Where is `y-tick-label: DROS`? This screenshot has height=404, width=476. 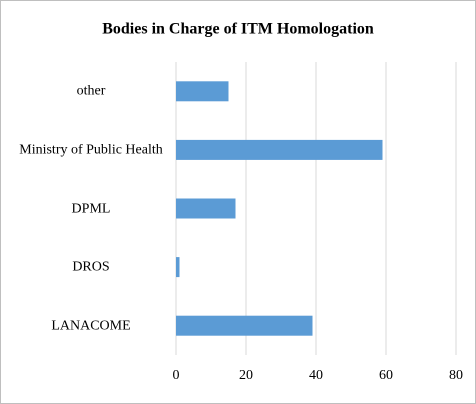 y-tick-label: DROS is located at coordinates (91, 267).